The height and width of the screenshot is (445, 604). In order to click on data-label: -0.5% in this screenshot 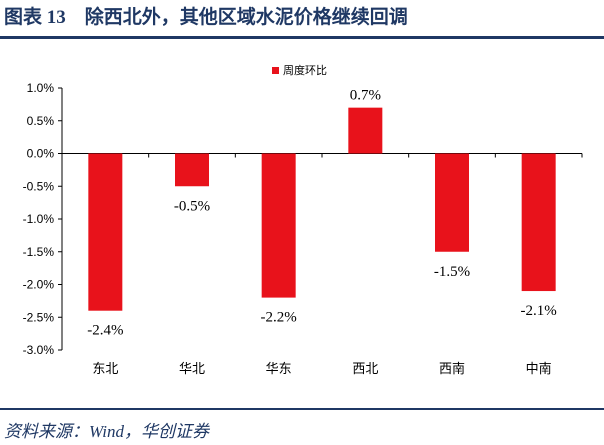, I will do `click(192, 206)`.